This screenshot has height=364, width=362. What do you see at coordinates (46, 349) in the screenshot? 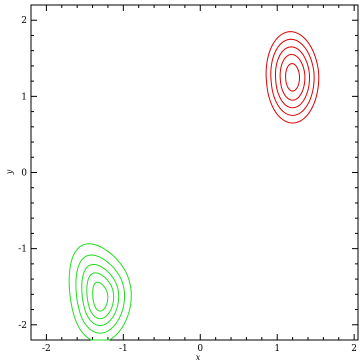
I see `x-tick-label: -2` at bounding box center [46, 349].